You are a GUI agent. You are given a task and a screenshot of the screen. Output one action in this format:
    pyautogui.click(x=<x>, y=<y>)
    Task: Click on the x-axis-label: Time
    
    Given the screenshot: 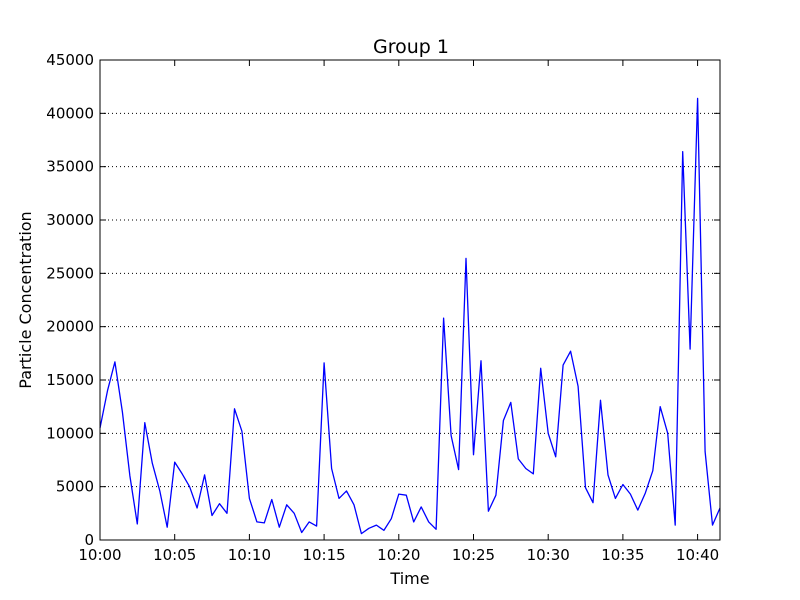 What is the action you would take?
    pyautogui.click(x=409, y=578)
    